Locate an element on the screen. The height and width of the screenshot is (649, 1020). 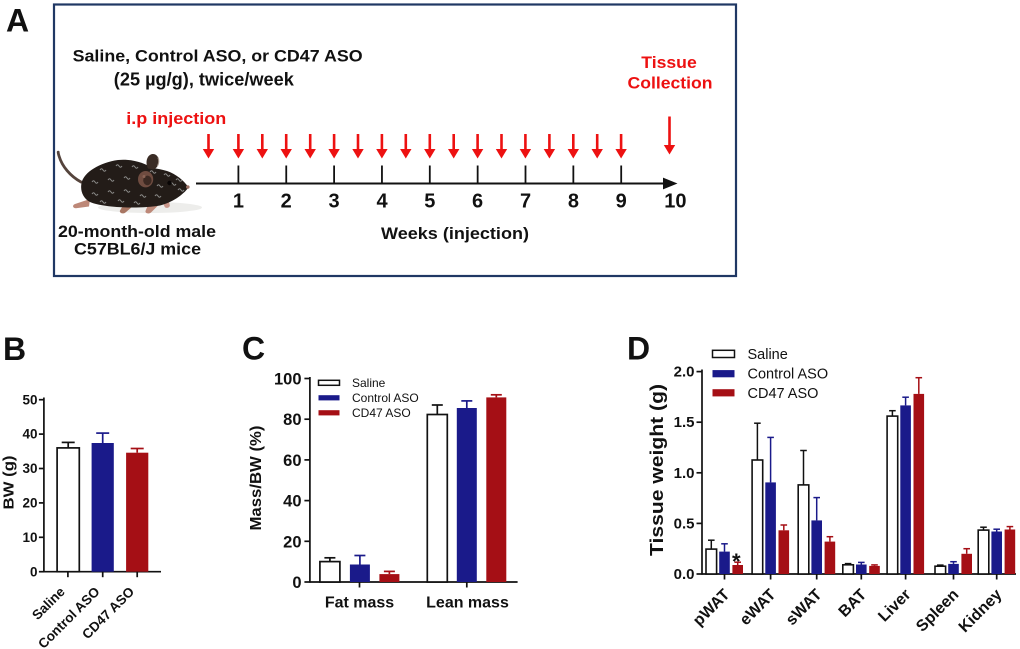
svg-text: 7 is located at coordinates (525, 202).